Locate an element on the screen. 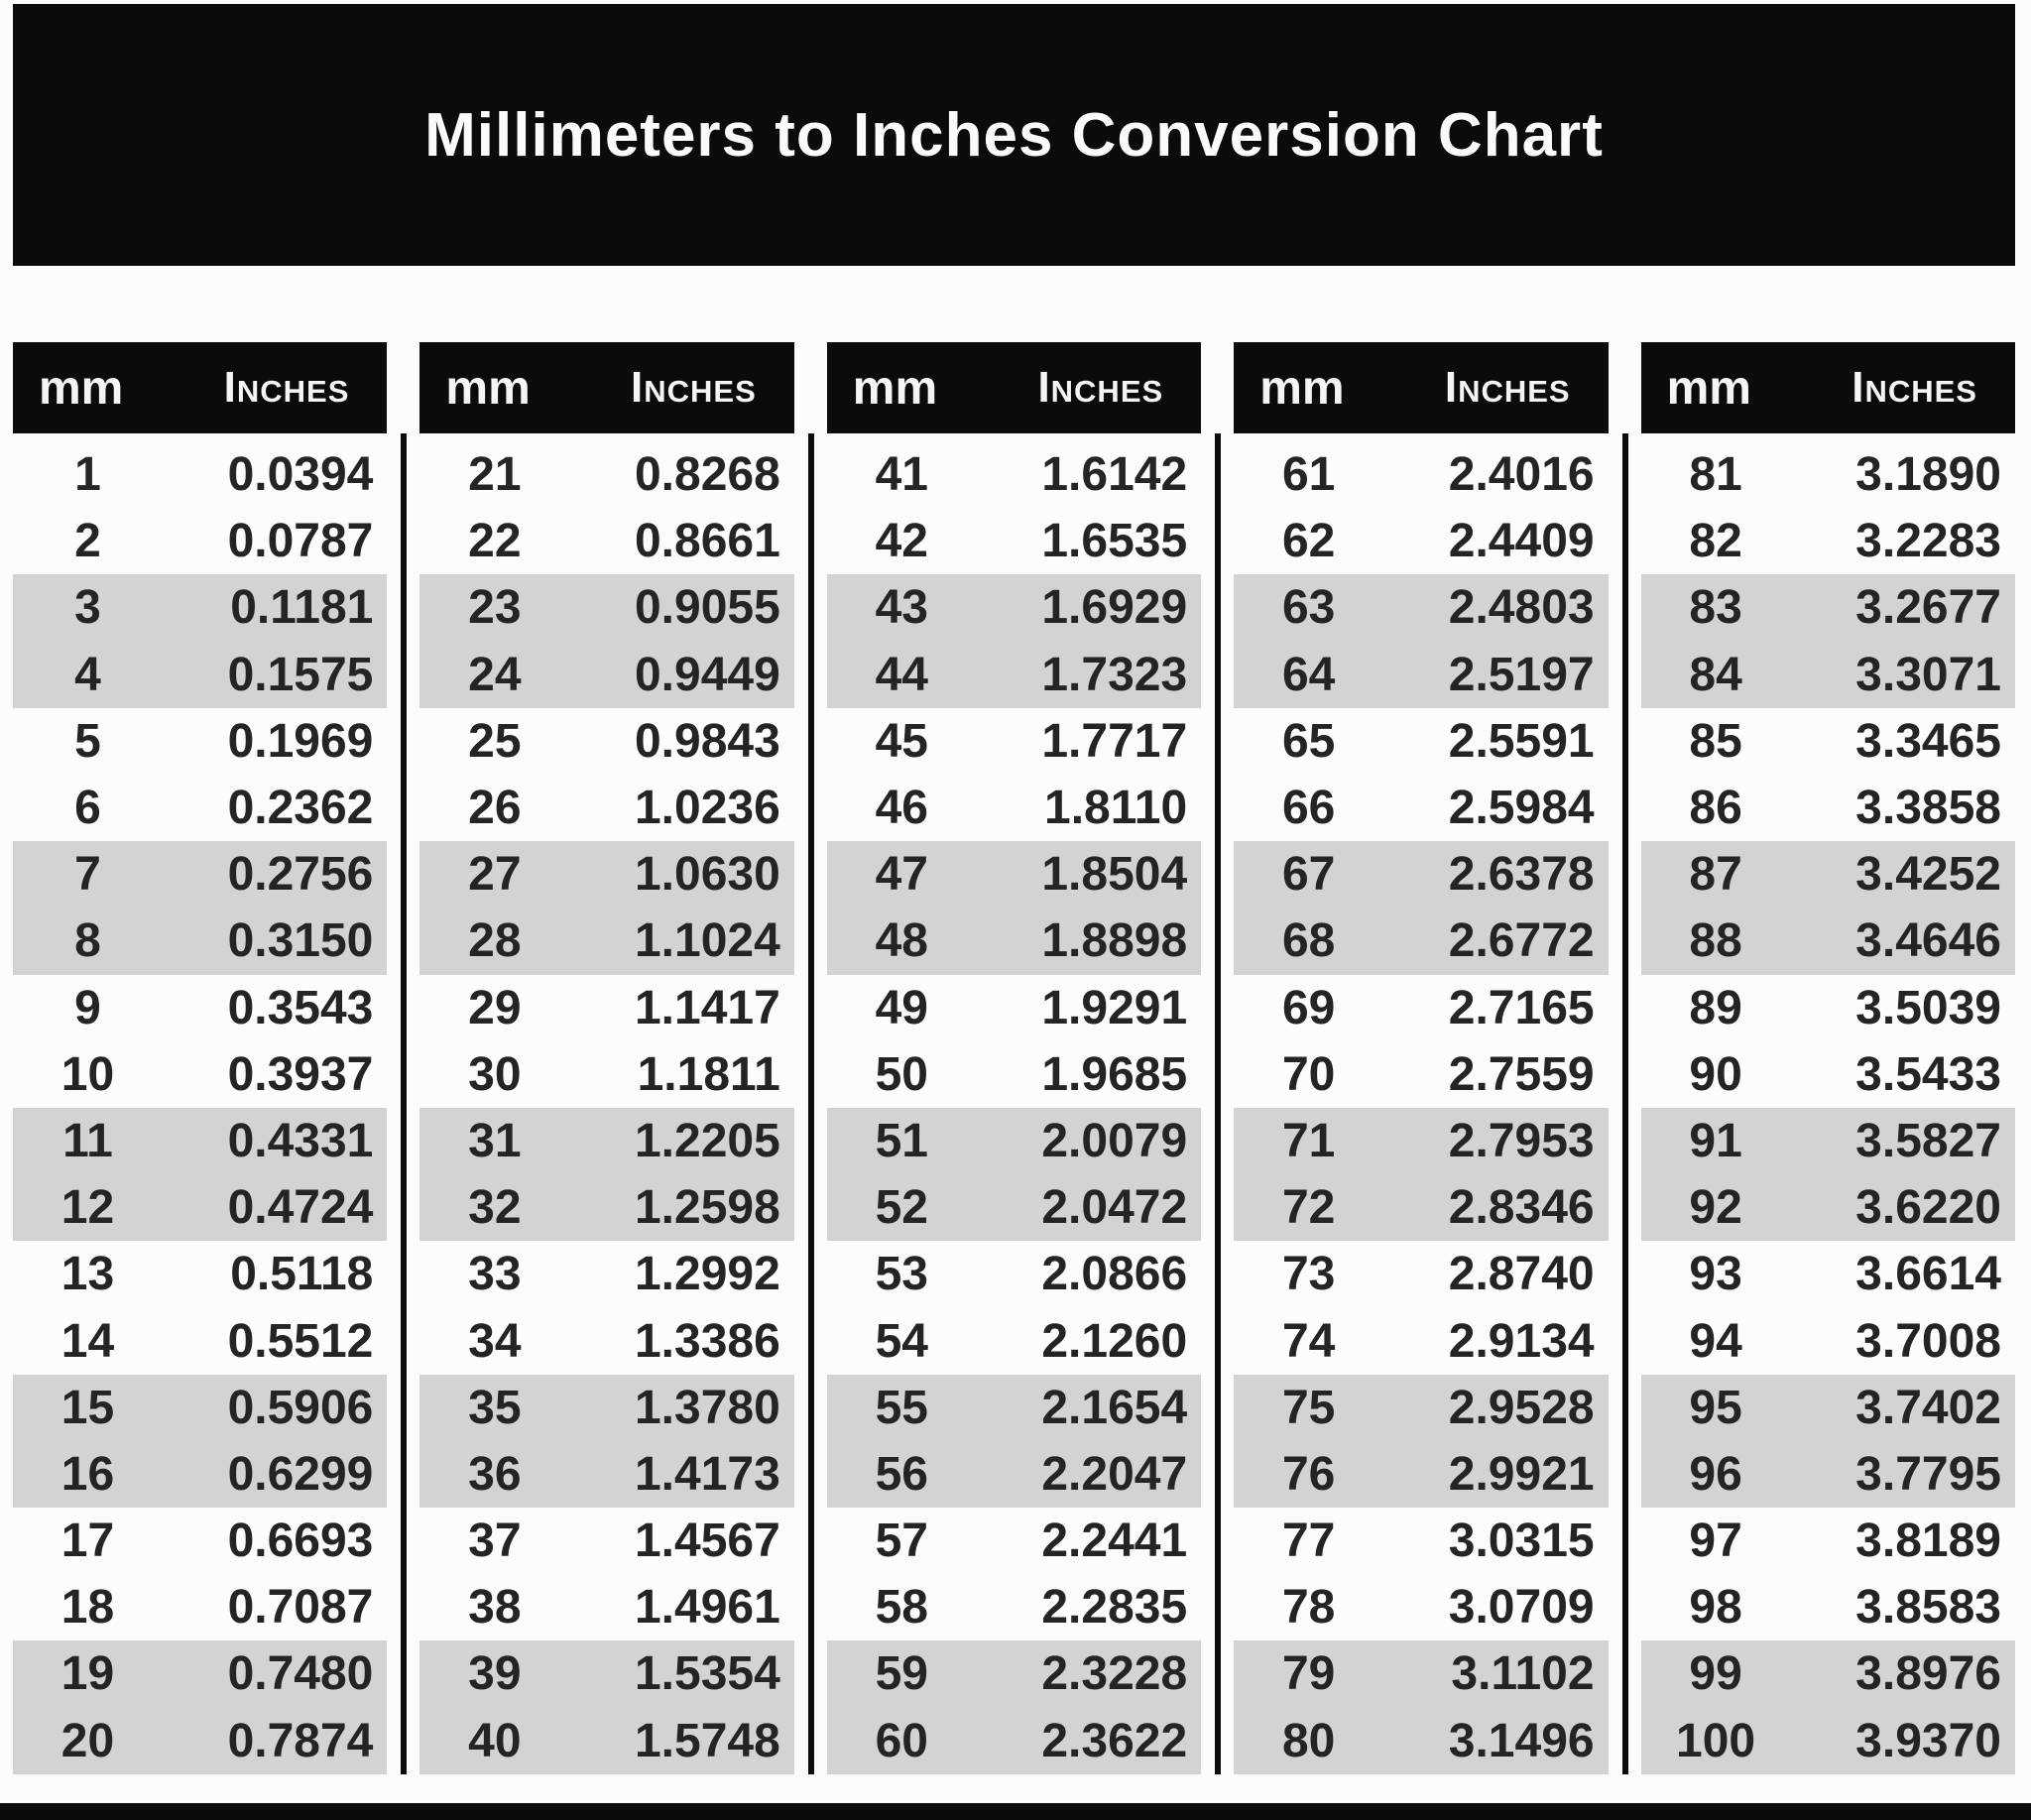 Image resolution: width=2031 pixels, height=1820 pixels. table-row: 10 0.3937 is located at coordinates (200, 1074).